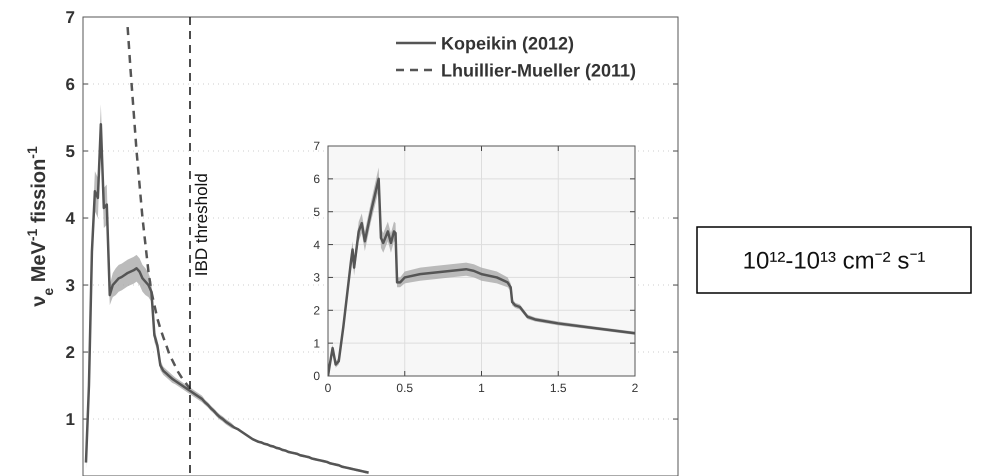 The image size is (984, 476). I want to click on y-tick-label: 0, so click(316, 376).